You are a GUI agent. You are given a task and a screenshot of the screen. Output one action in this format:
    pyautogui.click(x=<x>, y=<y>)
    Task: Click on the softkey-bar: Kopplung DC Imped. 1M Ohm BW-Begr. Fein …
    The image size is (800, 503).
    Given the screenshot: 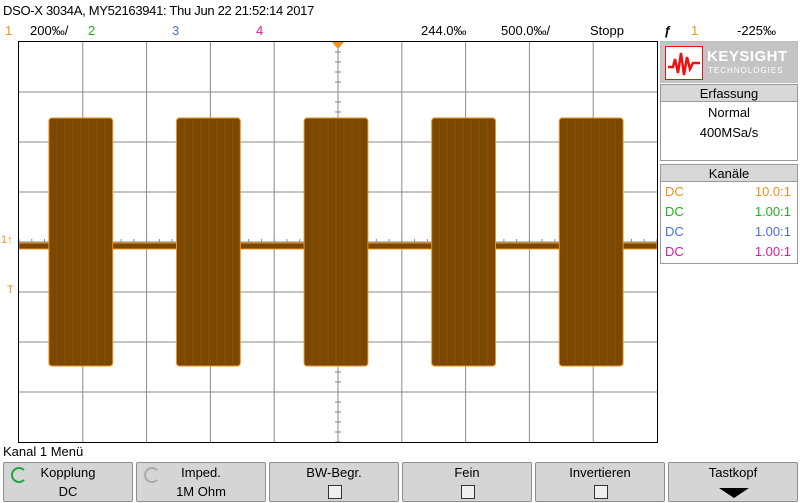 What is the action you would take?
    pyautogui.click(x=400, y=482)
    